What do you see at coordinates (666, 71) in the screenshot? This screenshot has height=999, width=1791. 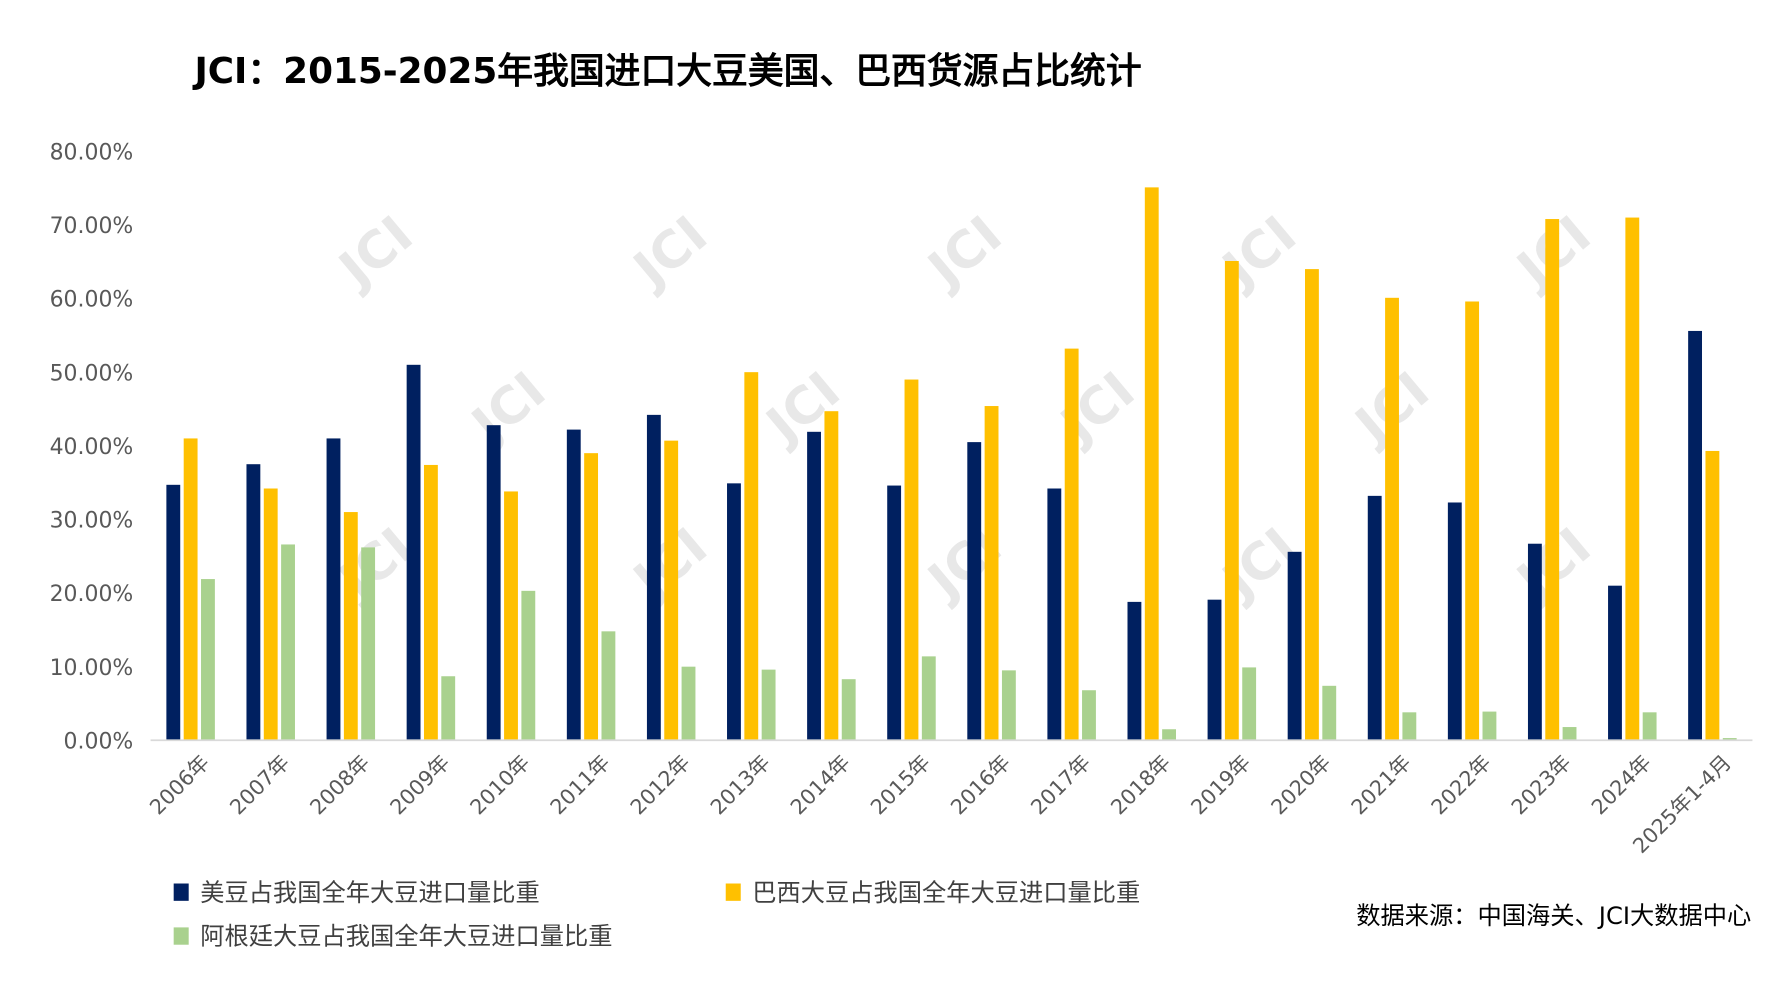 I see `chart-title: JCI：2015-2025年我国进口大豆美国、巴西货源占比统计` at bounding box center [666, 71].